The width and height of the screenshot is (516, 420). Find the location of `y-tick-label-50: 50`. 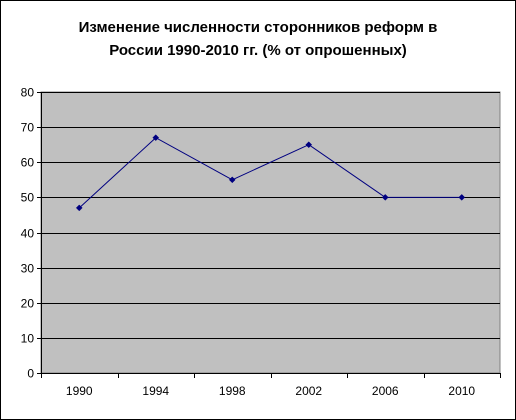

y-tick-label-50: 50 is located at coordinates (28, 198).